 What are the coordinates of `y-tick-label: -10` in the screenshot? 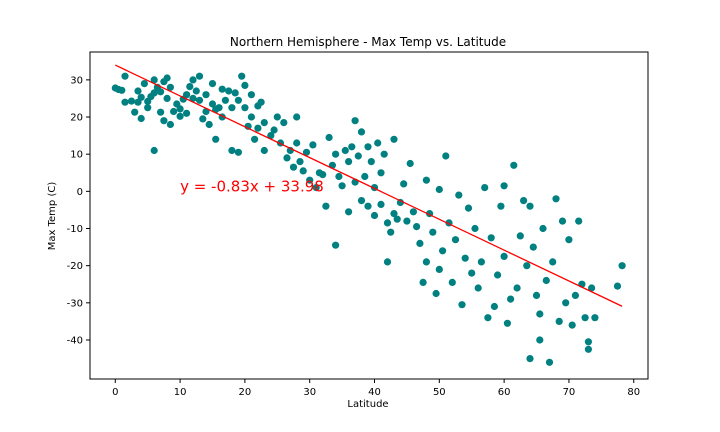 It's located at (75, 229).